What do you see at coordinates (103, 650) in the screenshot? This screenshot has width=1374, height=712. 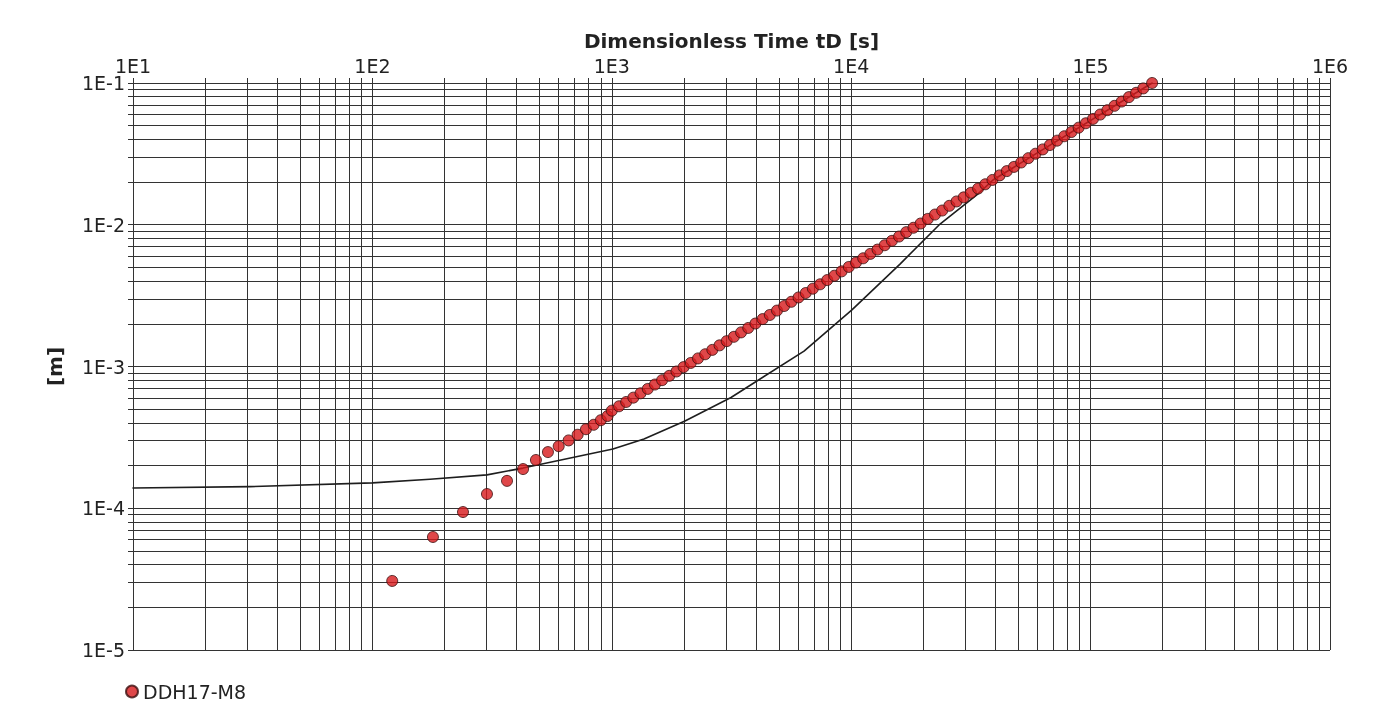 I see `y-tick-label: 1E-5` at bounding box center [103, 650].